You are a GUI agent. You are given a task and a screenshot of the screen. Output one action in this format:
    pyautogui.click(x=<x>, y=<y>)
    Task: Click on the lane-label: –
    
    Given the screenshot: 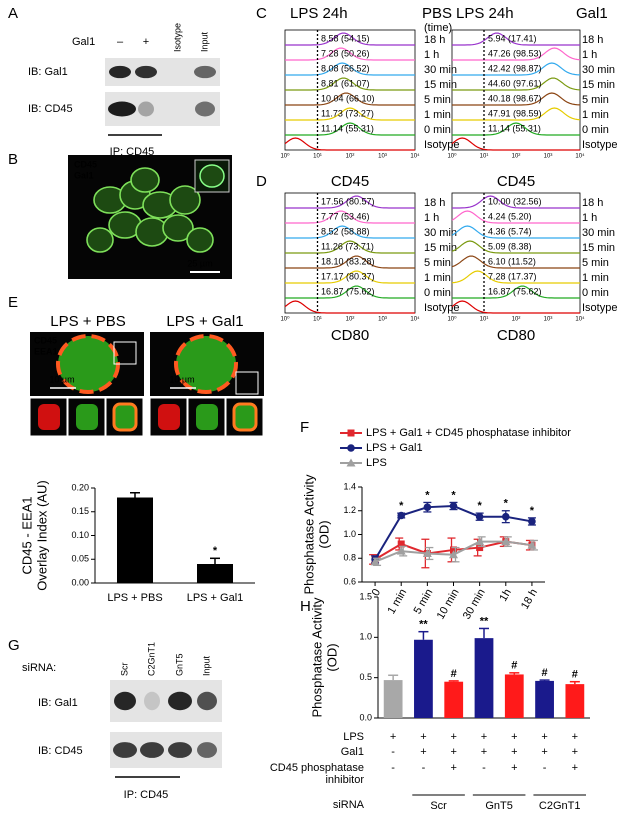 What is the action you would take?
    pyautogui.click(x=120, y=42)
    